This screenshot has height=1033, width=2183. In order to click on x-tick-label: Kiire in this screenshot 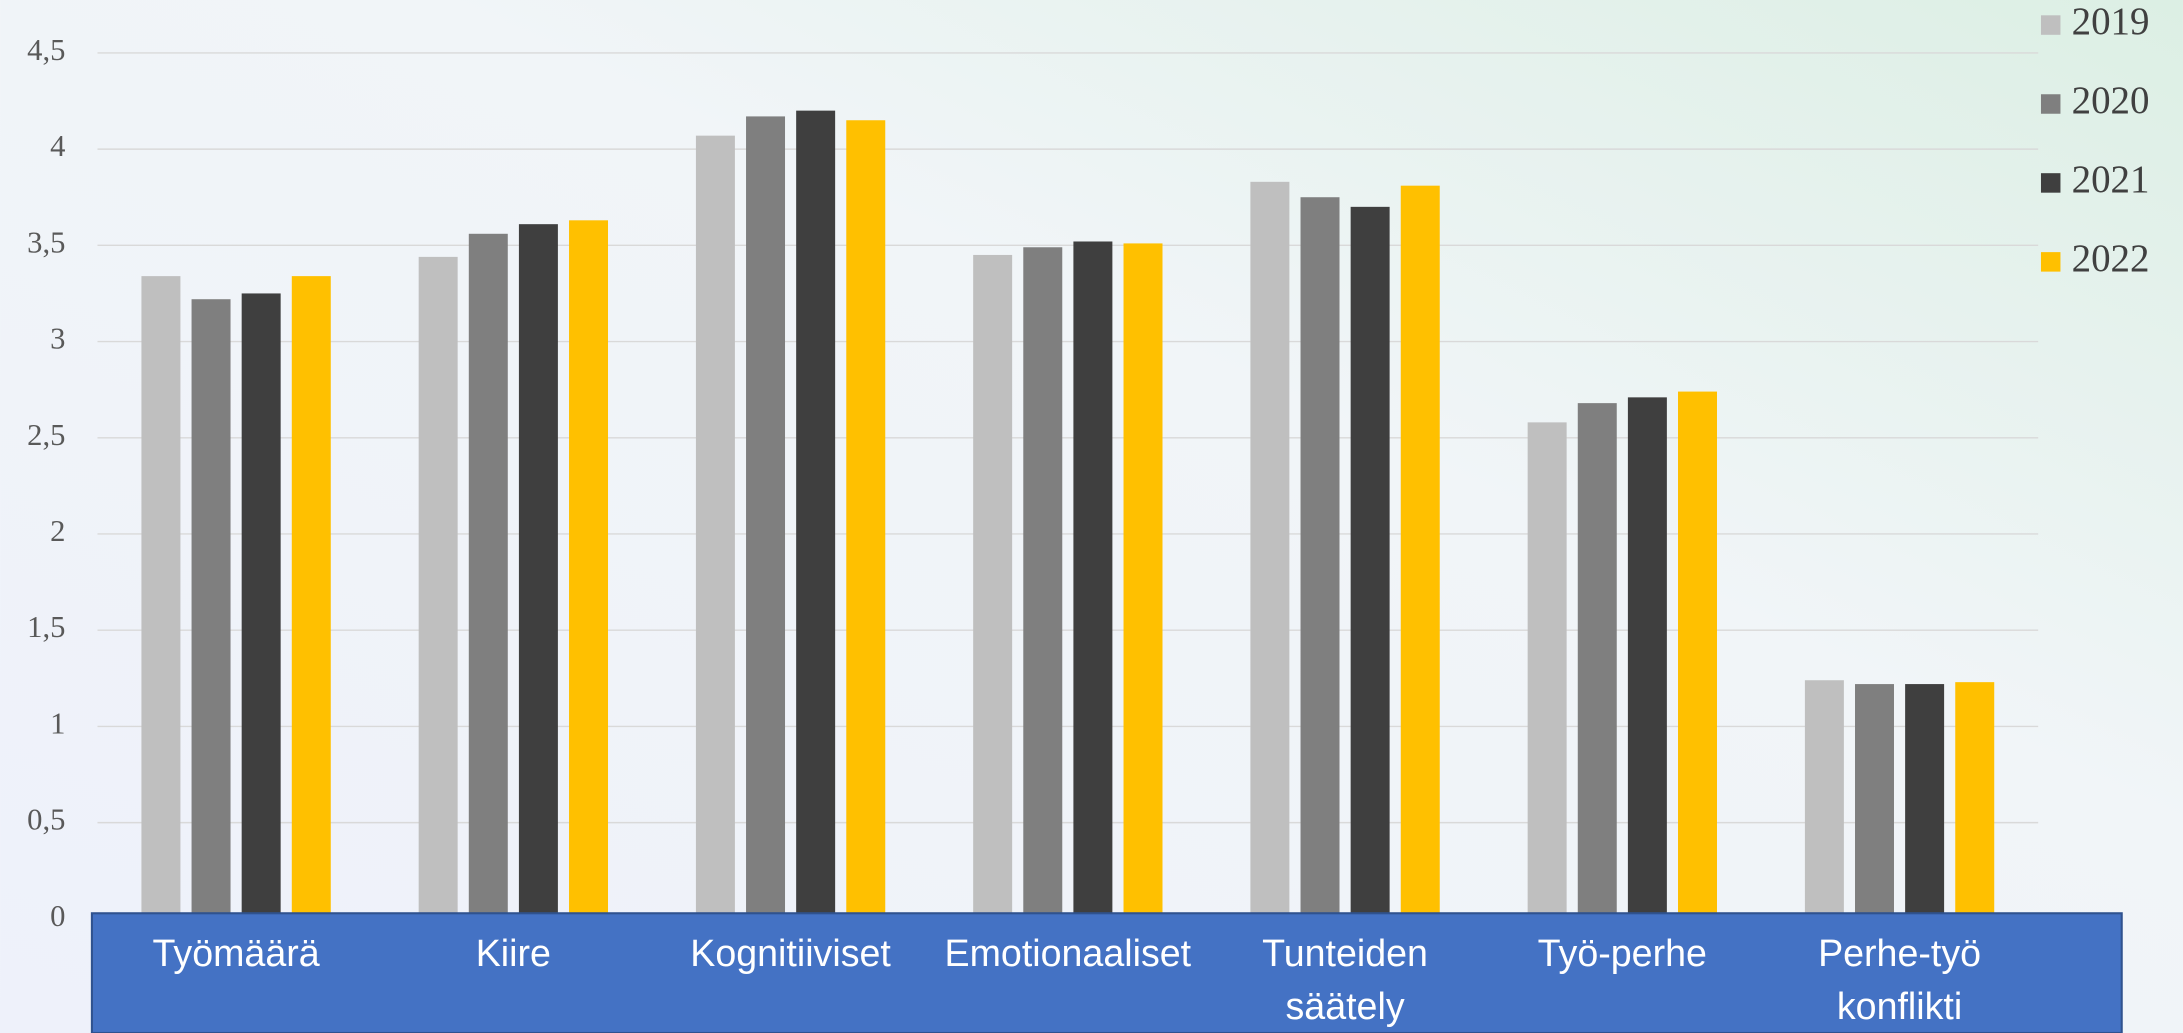, I will do `click(513, 953)`.